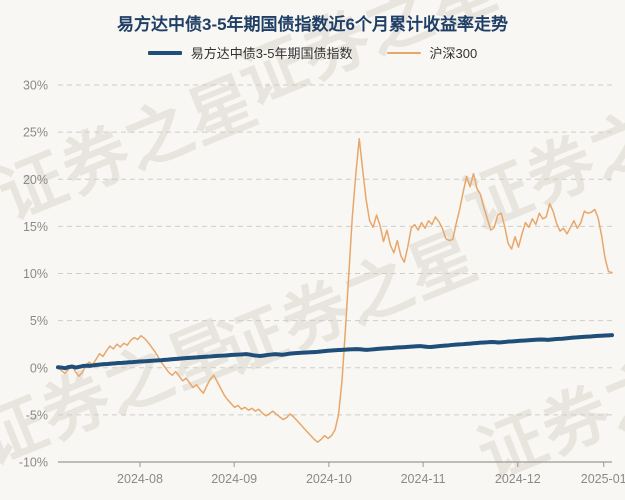  Describe the element at coordinates (234, 479) in the screenshot. I see `x-axis-tick-label: 2024-09` at that location.